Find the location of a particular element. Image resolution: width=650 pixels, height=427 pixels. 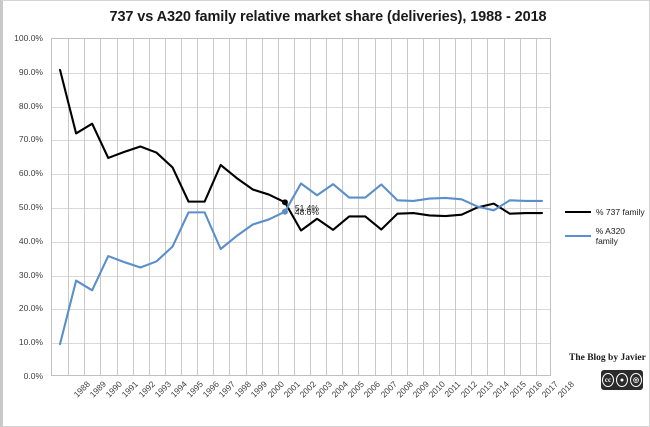

cc-icon: cc is located at coordinates (608, 380).